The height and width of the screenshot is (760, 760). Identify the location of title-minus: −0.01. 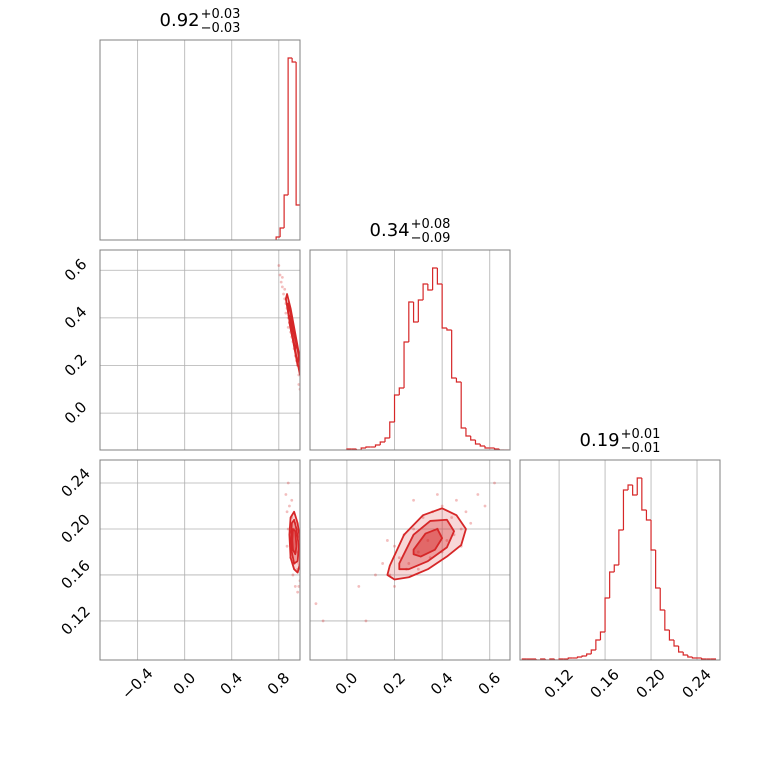
(641, 448).